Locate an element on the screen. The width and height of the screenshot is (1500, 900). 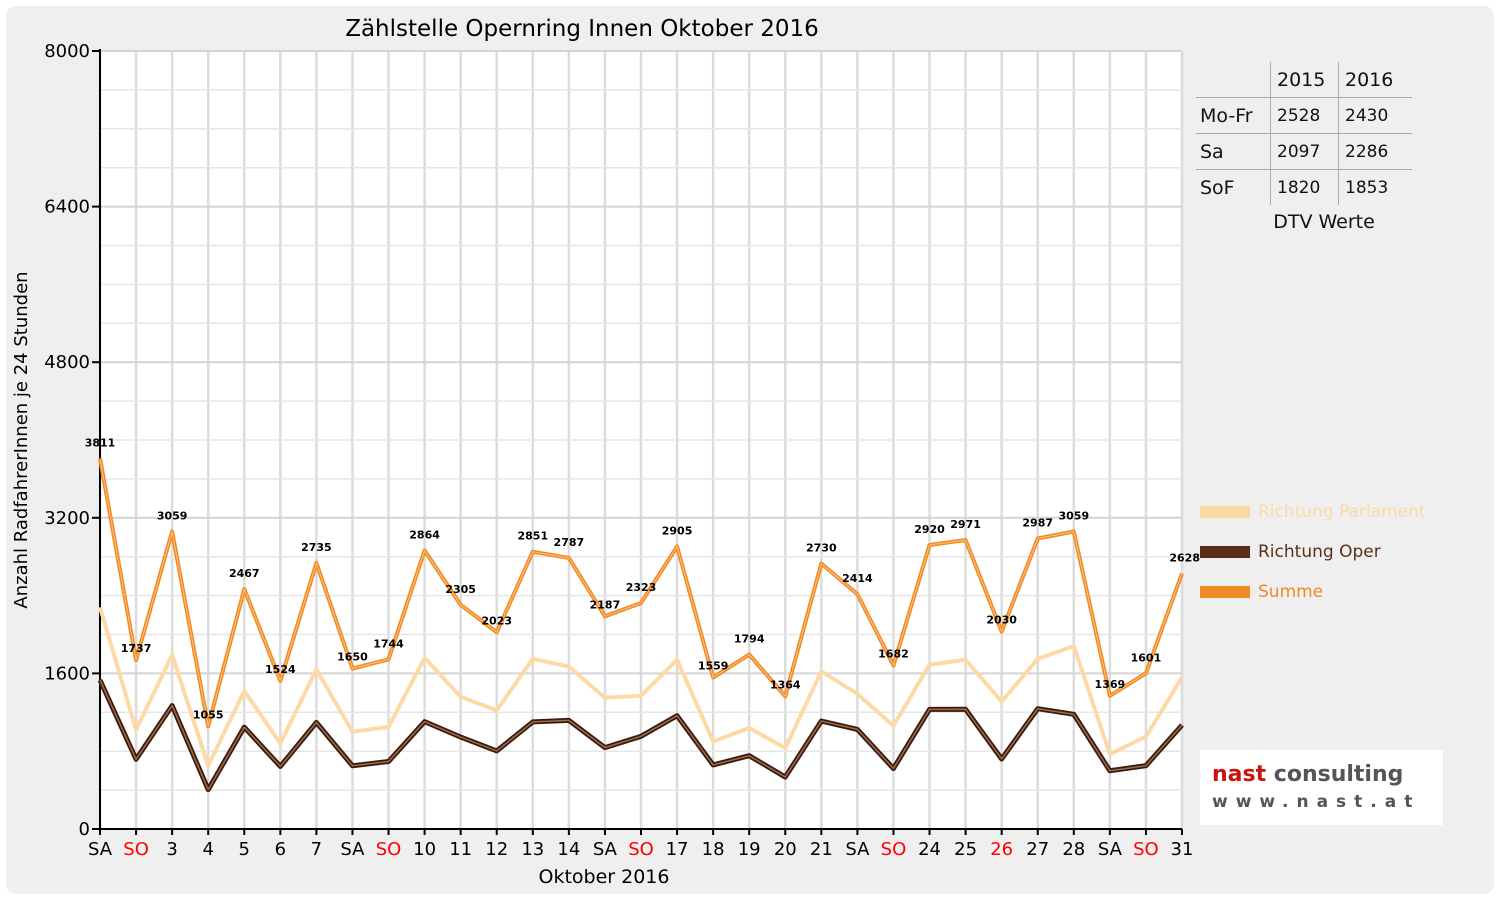
logo-url: www.nast.at is located at coordinates (1316, 802).